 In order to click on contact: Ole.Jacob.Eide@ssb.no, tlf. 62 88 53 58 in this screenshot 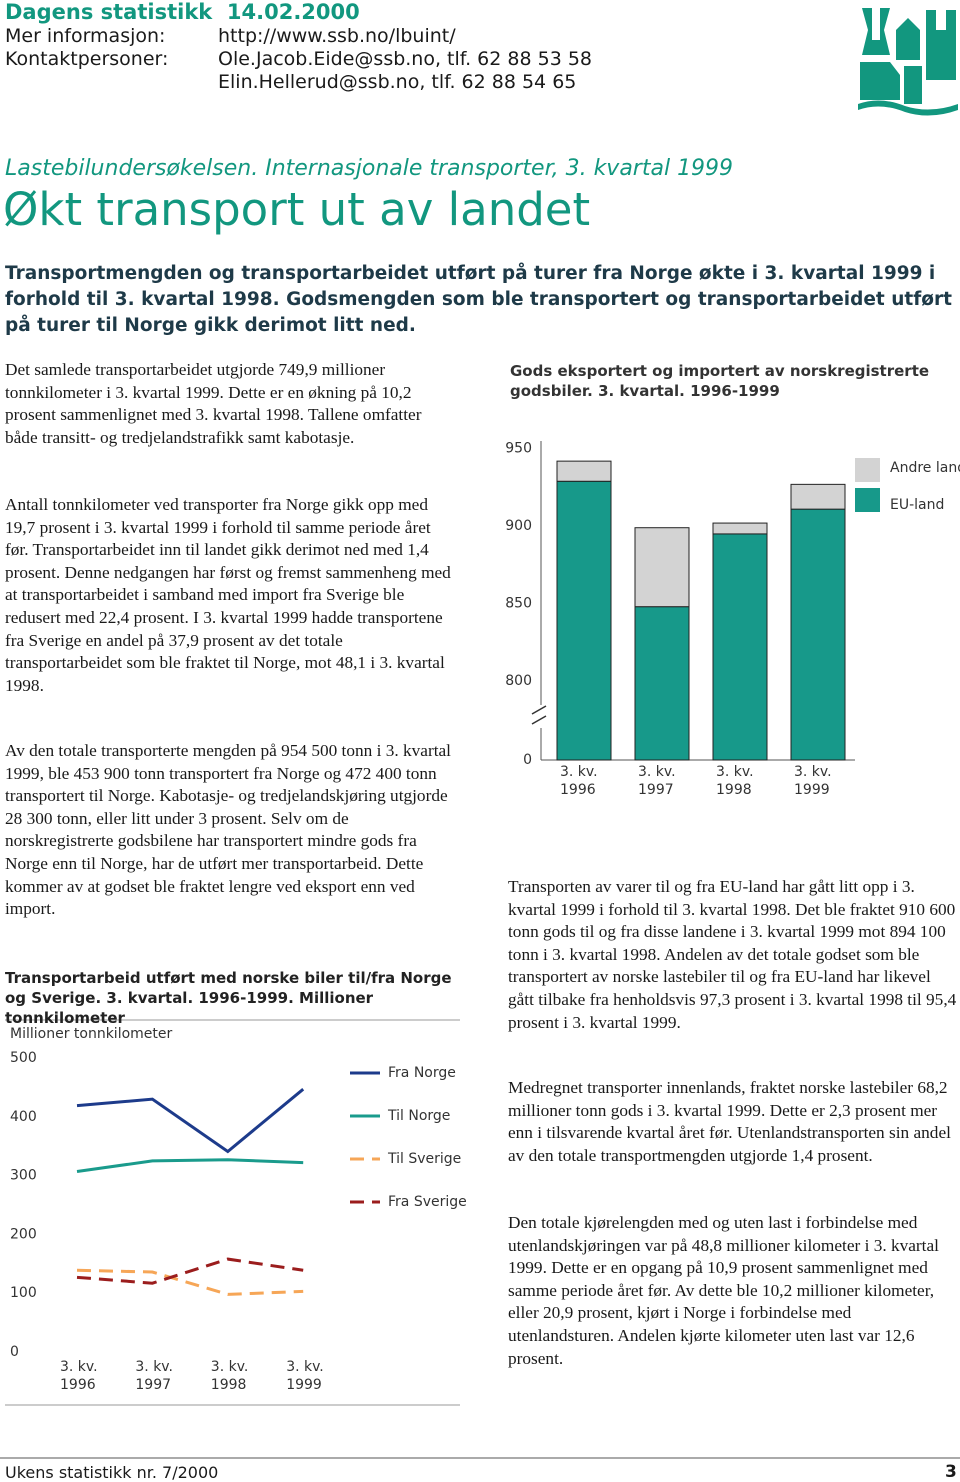, I will do `click(405, 59)`.